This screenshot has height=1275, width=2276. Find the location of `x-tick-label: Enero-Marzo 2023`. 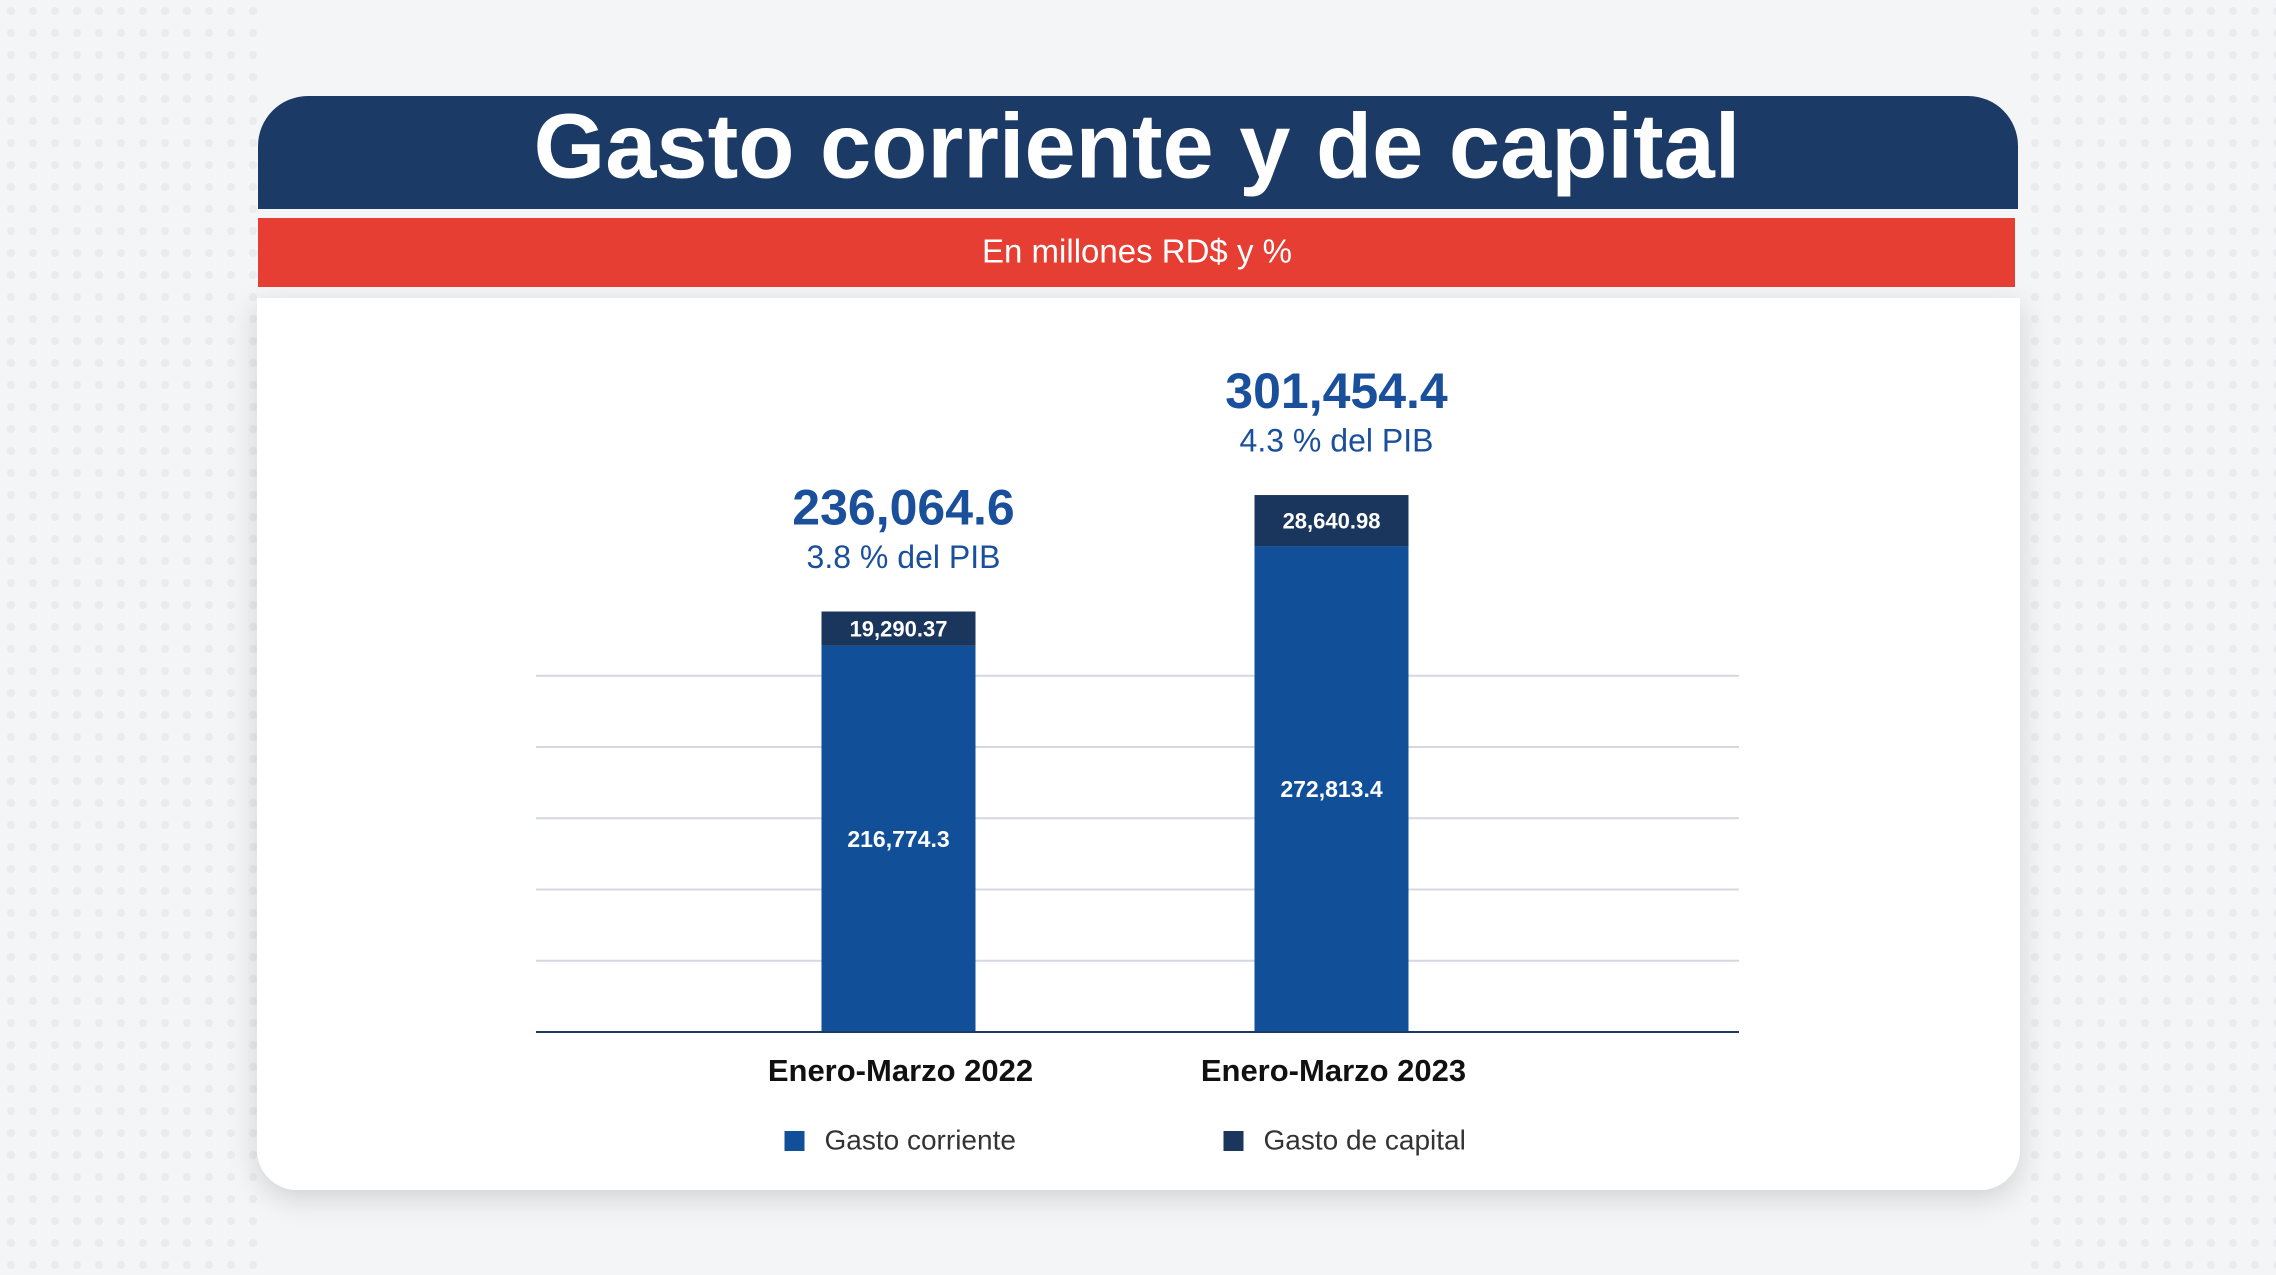

x-tick-label: Enero-Marzo 2023 is located at coordinates (1333, 1070).